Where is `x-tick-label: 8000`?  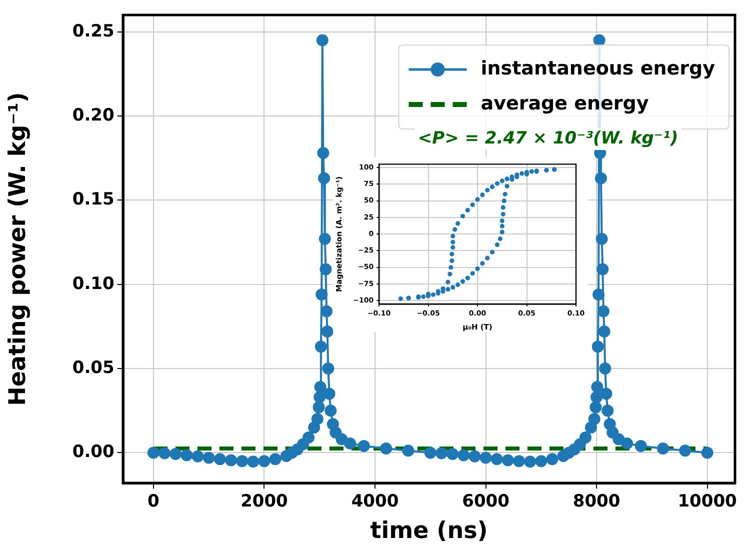 x-tick-label: 8000 is located at coordinates (596, 501).